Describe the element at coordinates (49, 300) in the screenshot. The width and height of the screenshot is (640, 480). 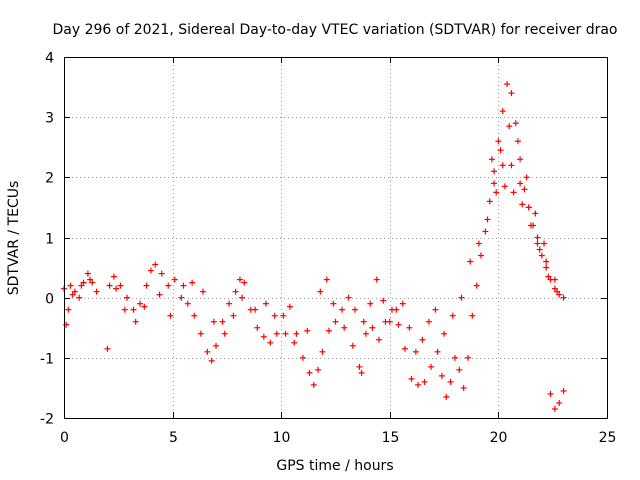
I see `y-tick-label: 0` at that location.